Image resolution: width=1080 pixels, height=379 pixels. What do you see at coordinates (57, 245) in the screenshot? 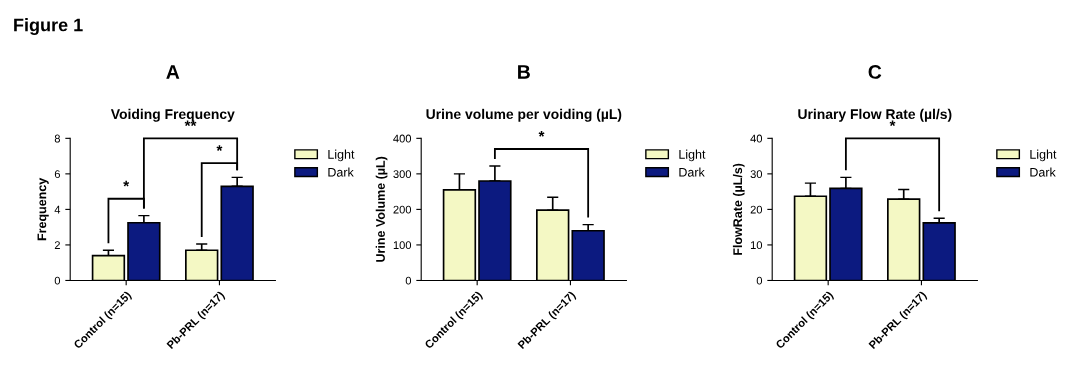
I see `y-tick-label: 2` at bounding box center [57, 245].